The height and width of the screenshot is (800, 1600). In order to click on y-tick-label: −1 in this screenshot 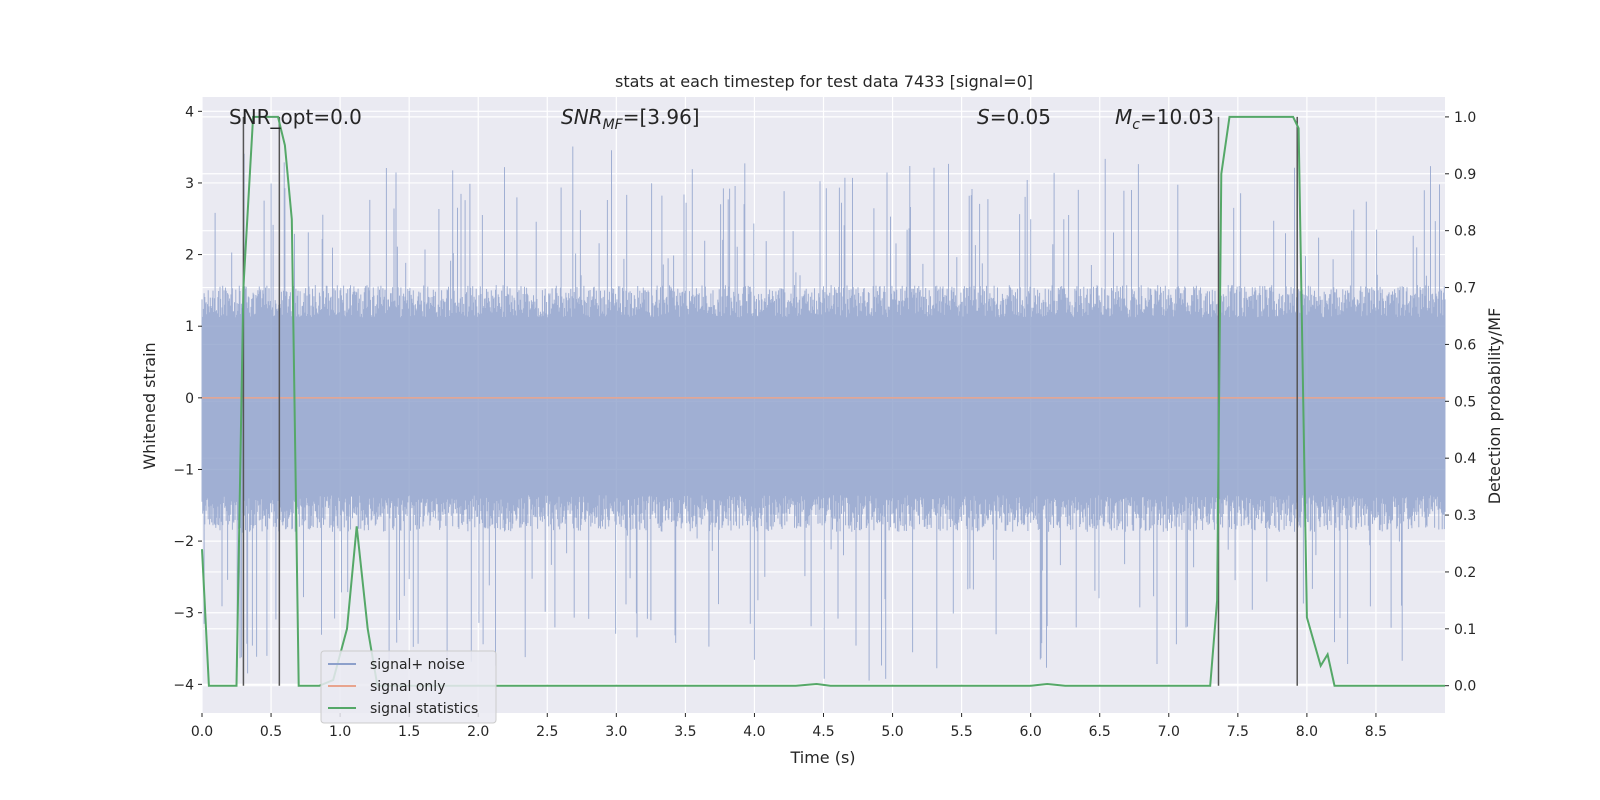, I will do `click(183, 470)`.